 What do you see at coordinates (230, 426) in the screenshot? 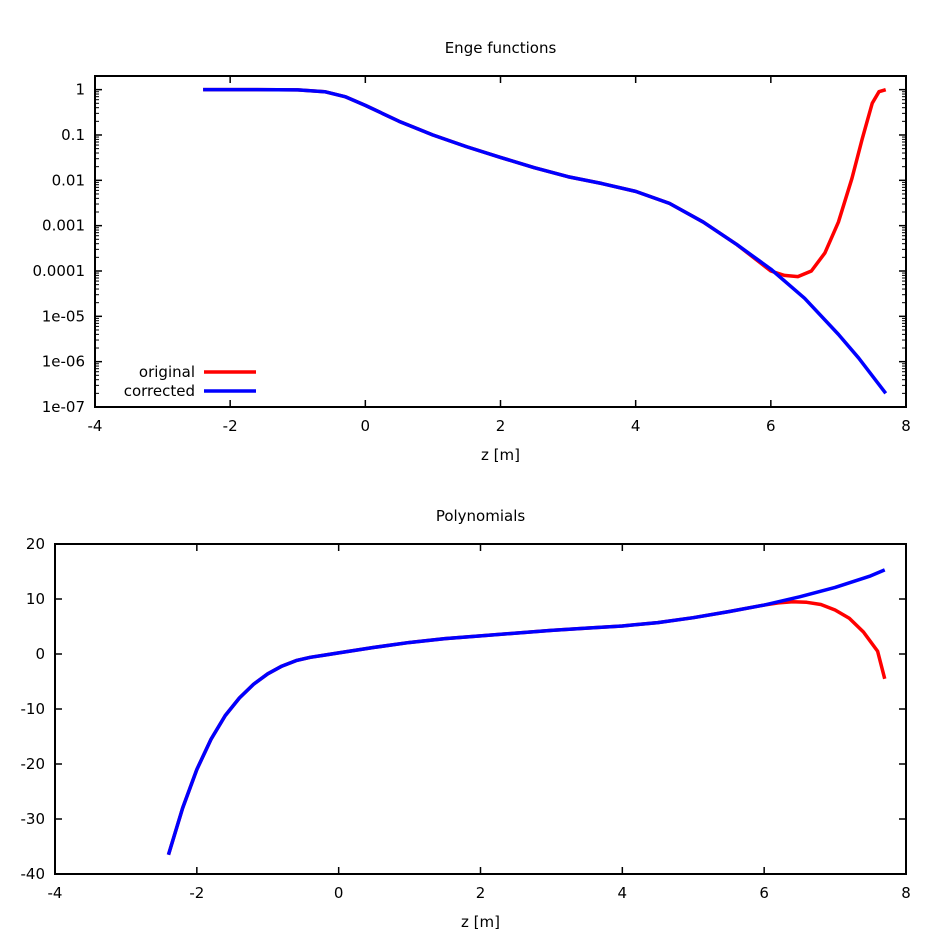
I see `enge-x-tick-label: -2` at bounding box center [230, 426].